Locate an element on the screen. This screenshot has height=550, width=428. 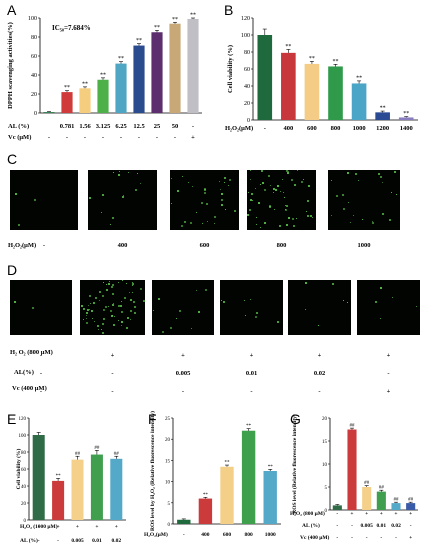
condition-label: 12.5 is located at coordinates (139, 126).